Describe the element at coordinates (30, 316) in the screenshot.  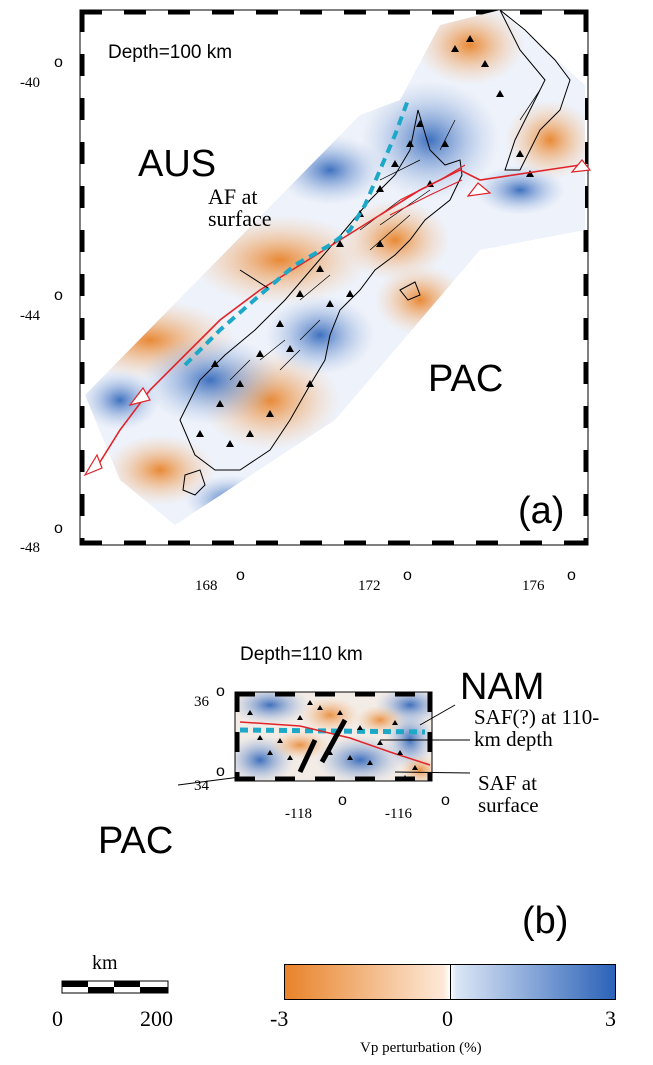
I see `lat-tick-44: -44` at that location.